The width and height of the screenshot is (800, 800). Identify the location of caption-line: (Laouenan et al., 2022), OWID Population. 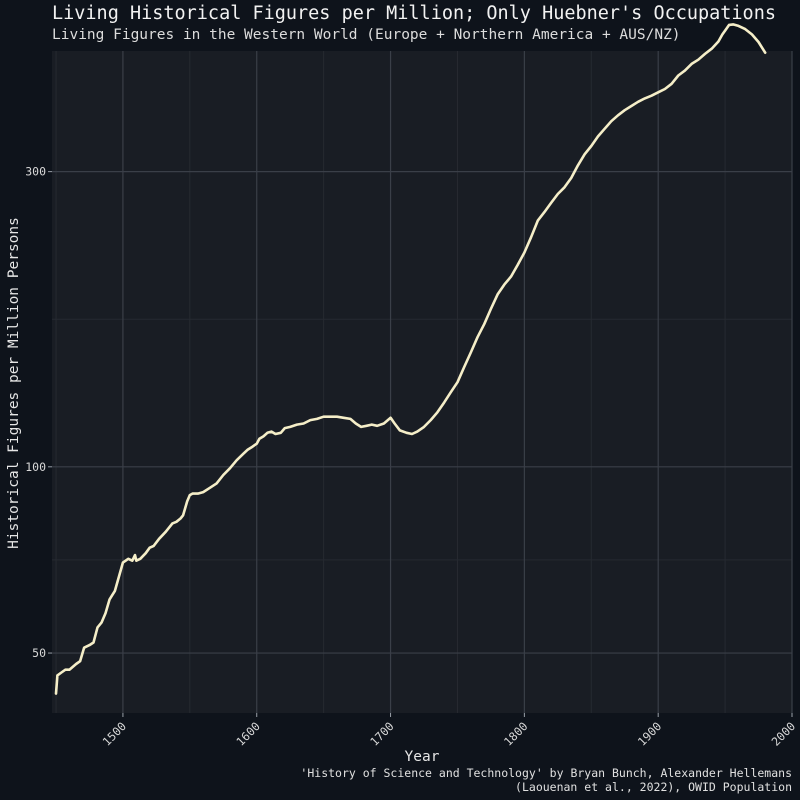
(653, 786).